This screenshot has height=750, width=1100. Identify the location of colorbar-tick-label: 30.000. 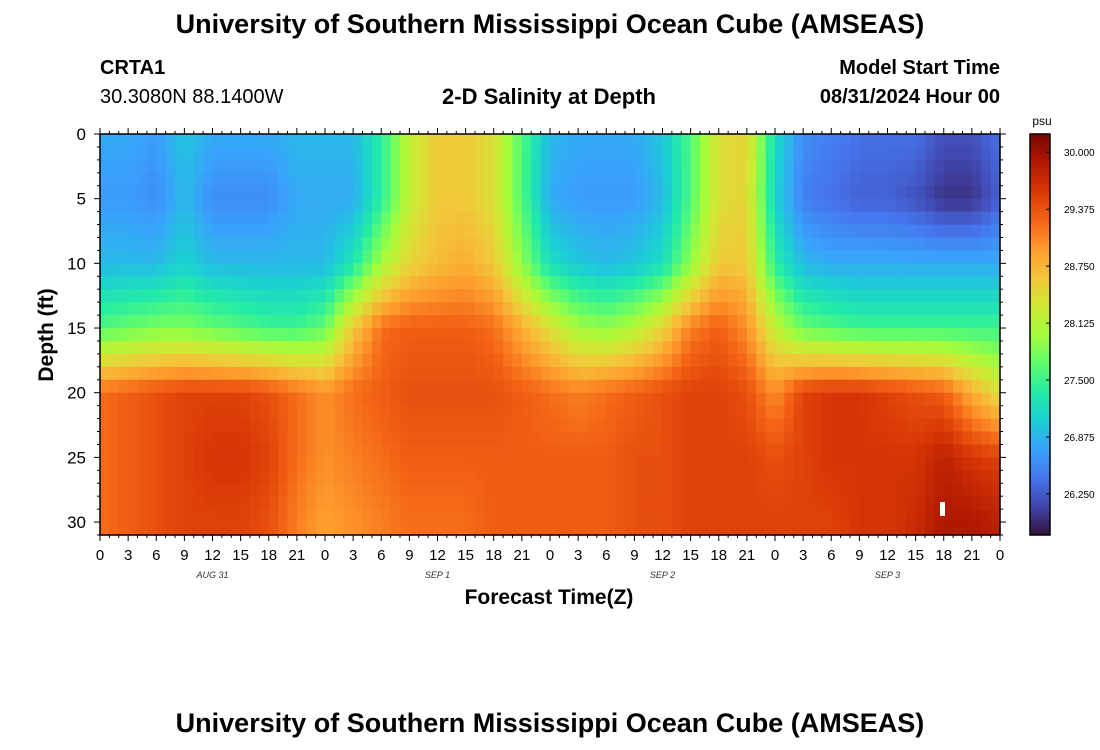
(1079, 153).